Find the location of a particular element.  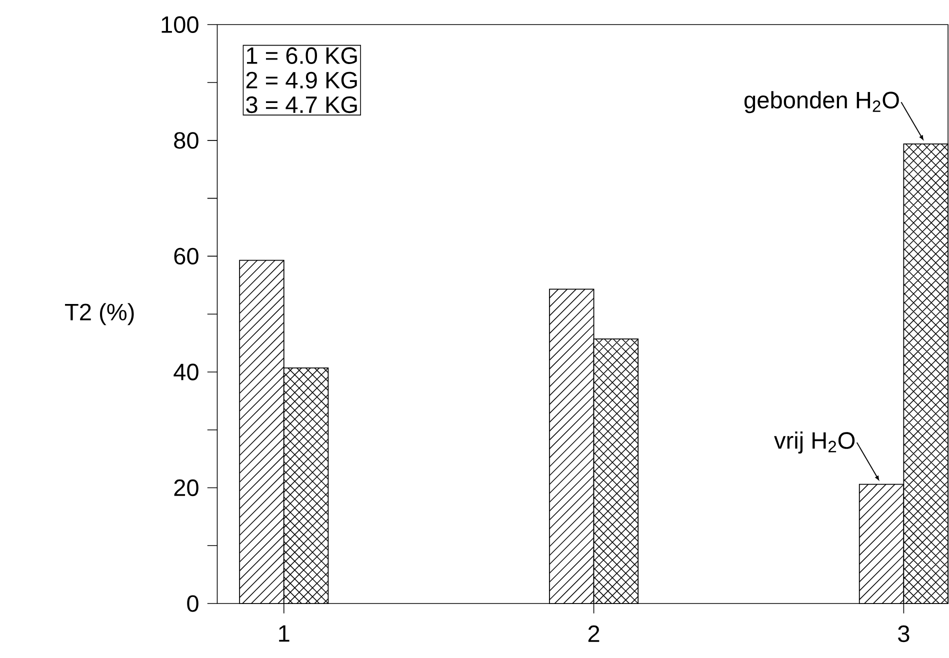

x-tick-label: 1 is located at coordinates (284, 634).